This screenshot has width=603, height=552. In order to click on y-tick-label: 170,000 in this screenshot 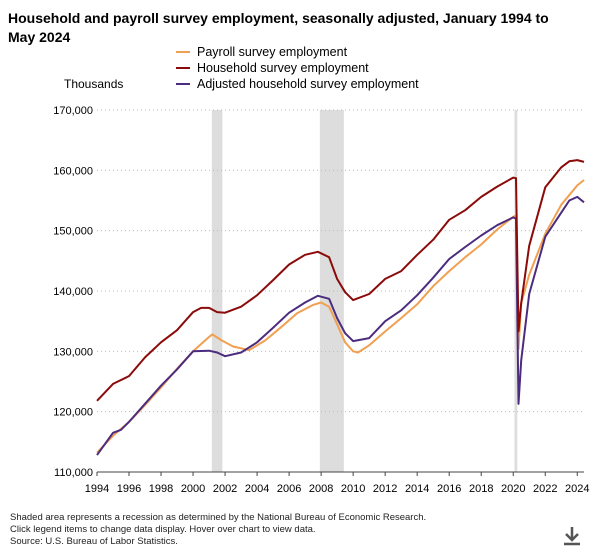, I will do `click(73, 111)`.